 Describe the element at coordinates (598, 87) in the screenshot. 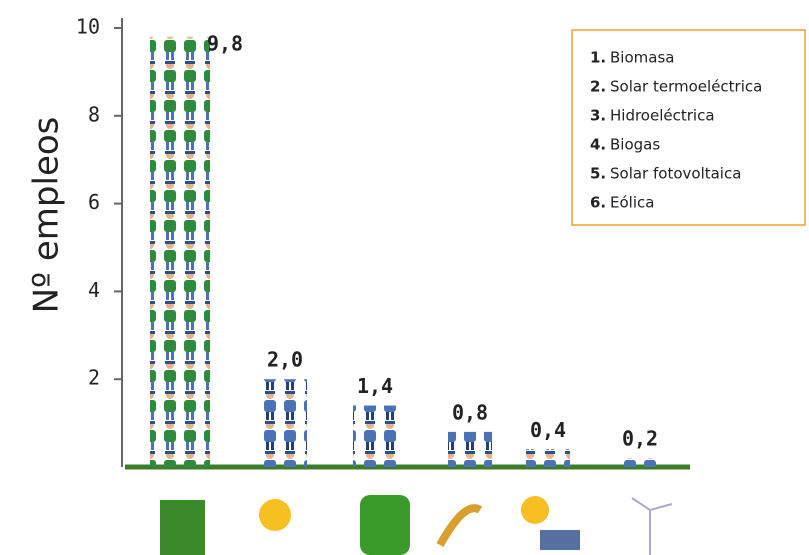

I see `legend-number: 2.` at that location.